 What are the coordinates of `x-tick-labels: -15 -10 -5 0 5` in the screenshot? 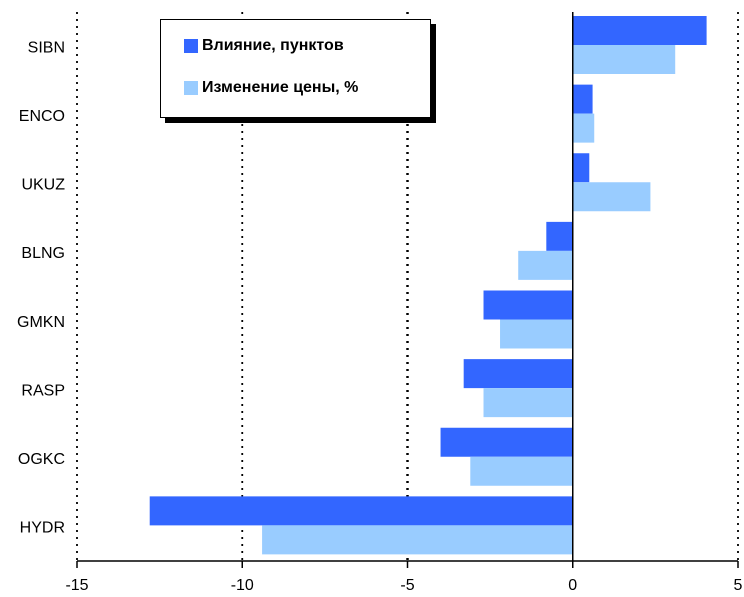 It's located at (403, 585).